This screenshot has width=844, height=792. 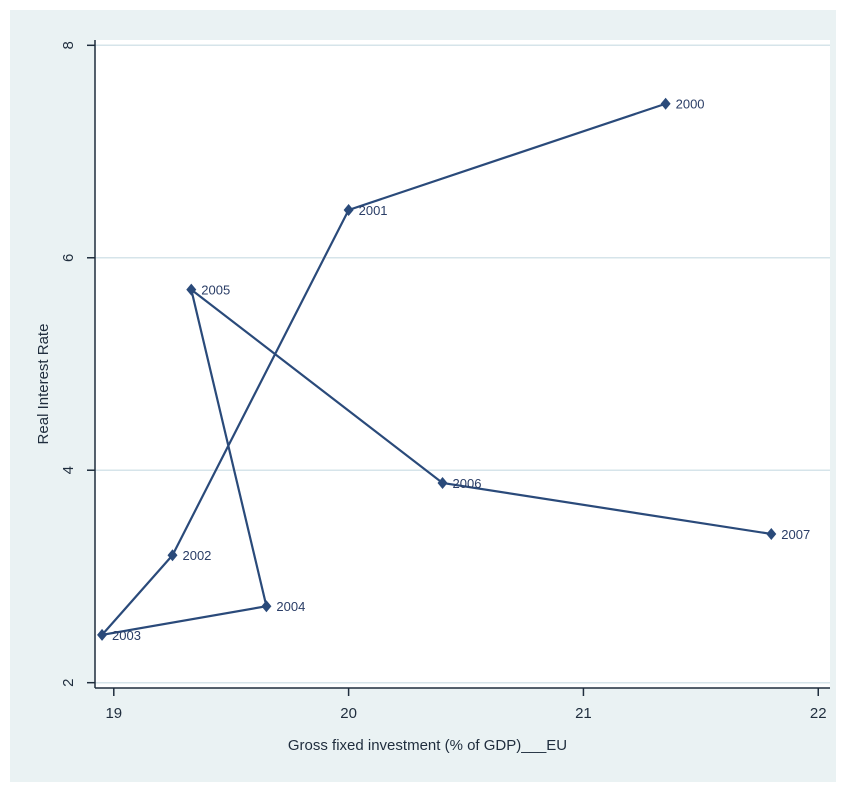 What do you see at coordinates (68, 470) in the screenshot?
I see `y-tick-label: 4` at bounding box center [68, 470].